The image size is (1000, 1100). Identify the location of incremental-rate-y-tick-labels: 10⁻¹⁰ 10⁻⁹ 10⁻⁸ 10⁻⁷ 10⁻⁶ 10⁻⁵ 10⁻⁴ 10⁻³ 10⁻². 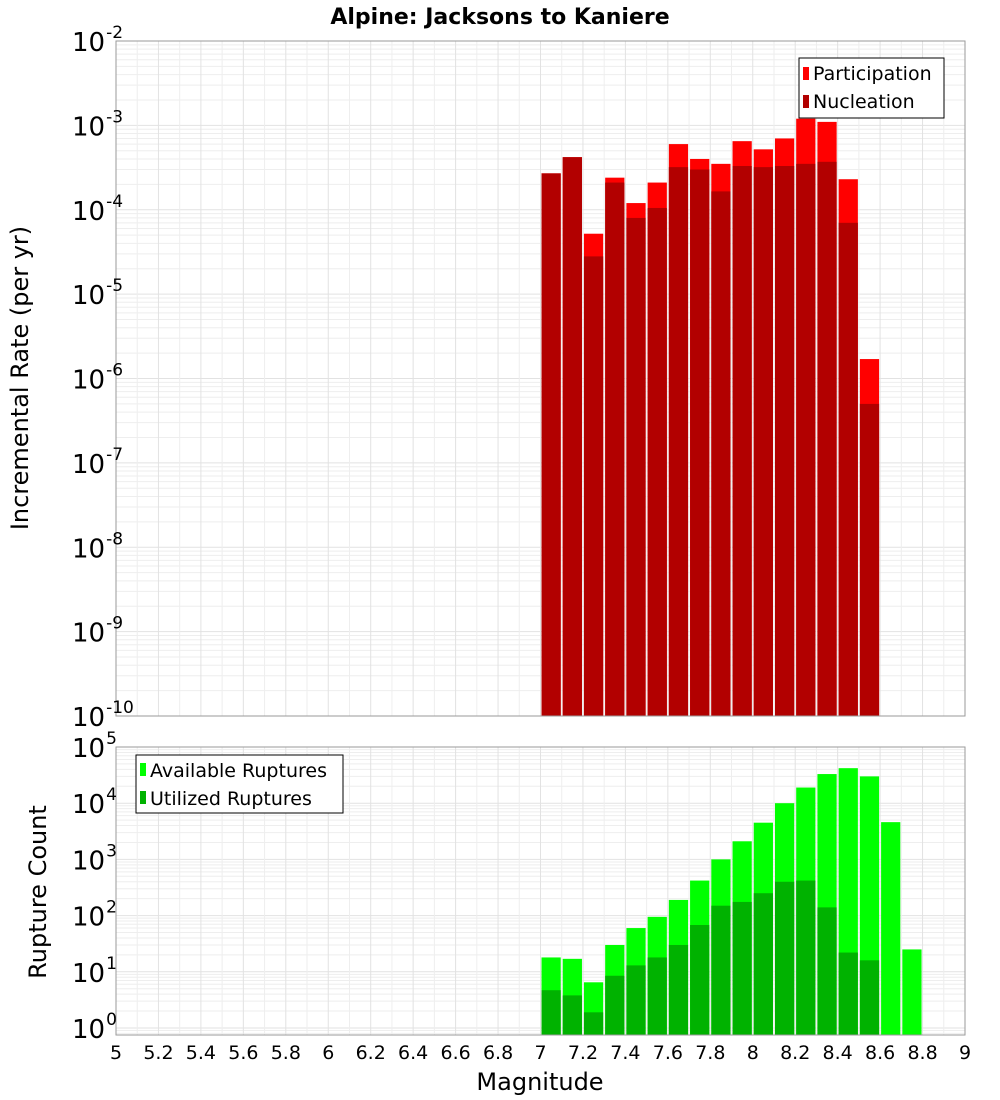
(103, 378).